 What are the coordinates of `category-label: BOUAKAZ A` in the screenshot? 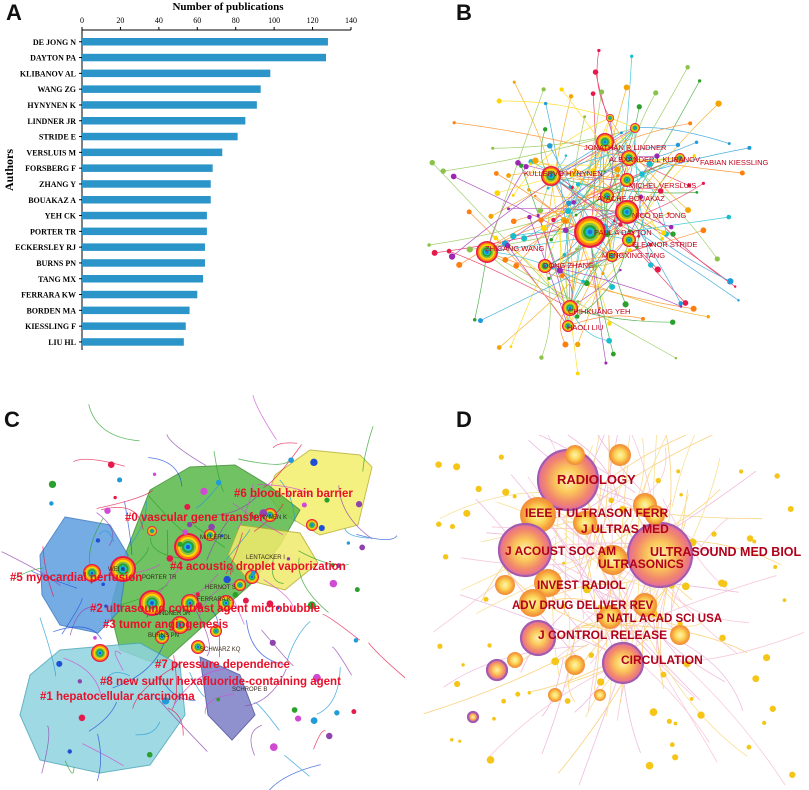 It's located at (52, 200).